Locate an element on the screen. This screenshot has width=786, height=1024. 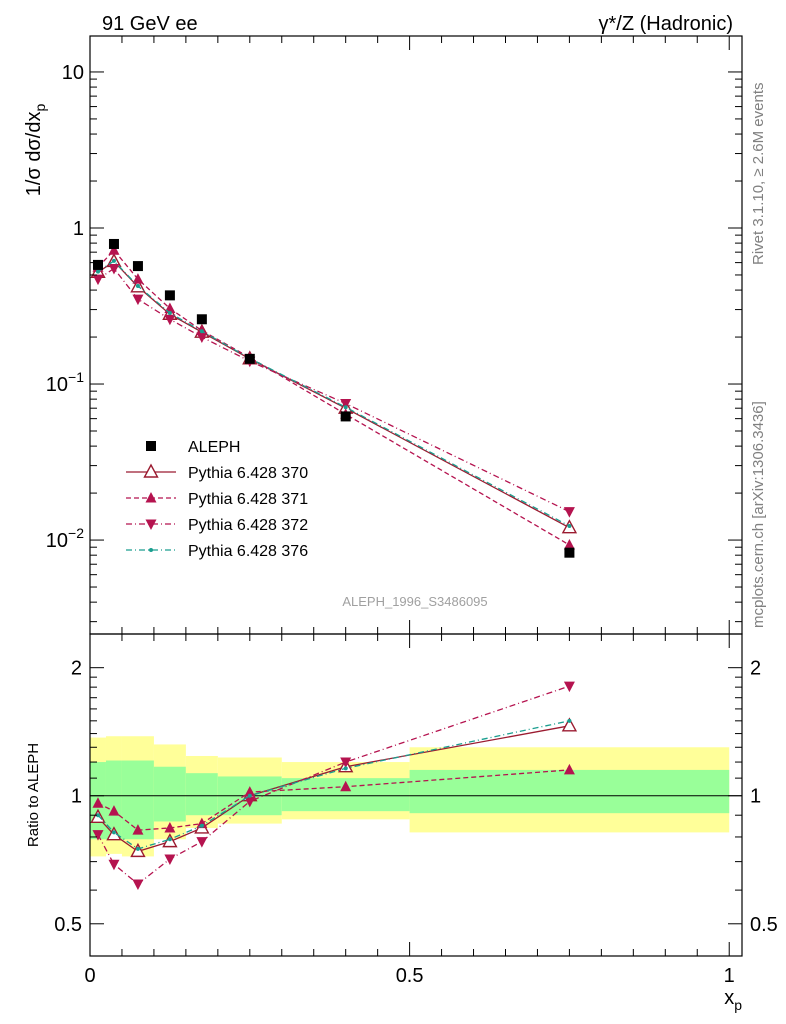
mcplots-label: mcplots.cern.ch [arXiv:1306.3436] is located at coordinates (758, 514).